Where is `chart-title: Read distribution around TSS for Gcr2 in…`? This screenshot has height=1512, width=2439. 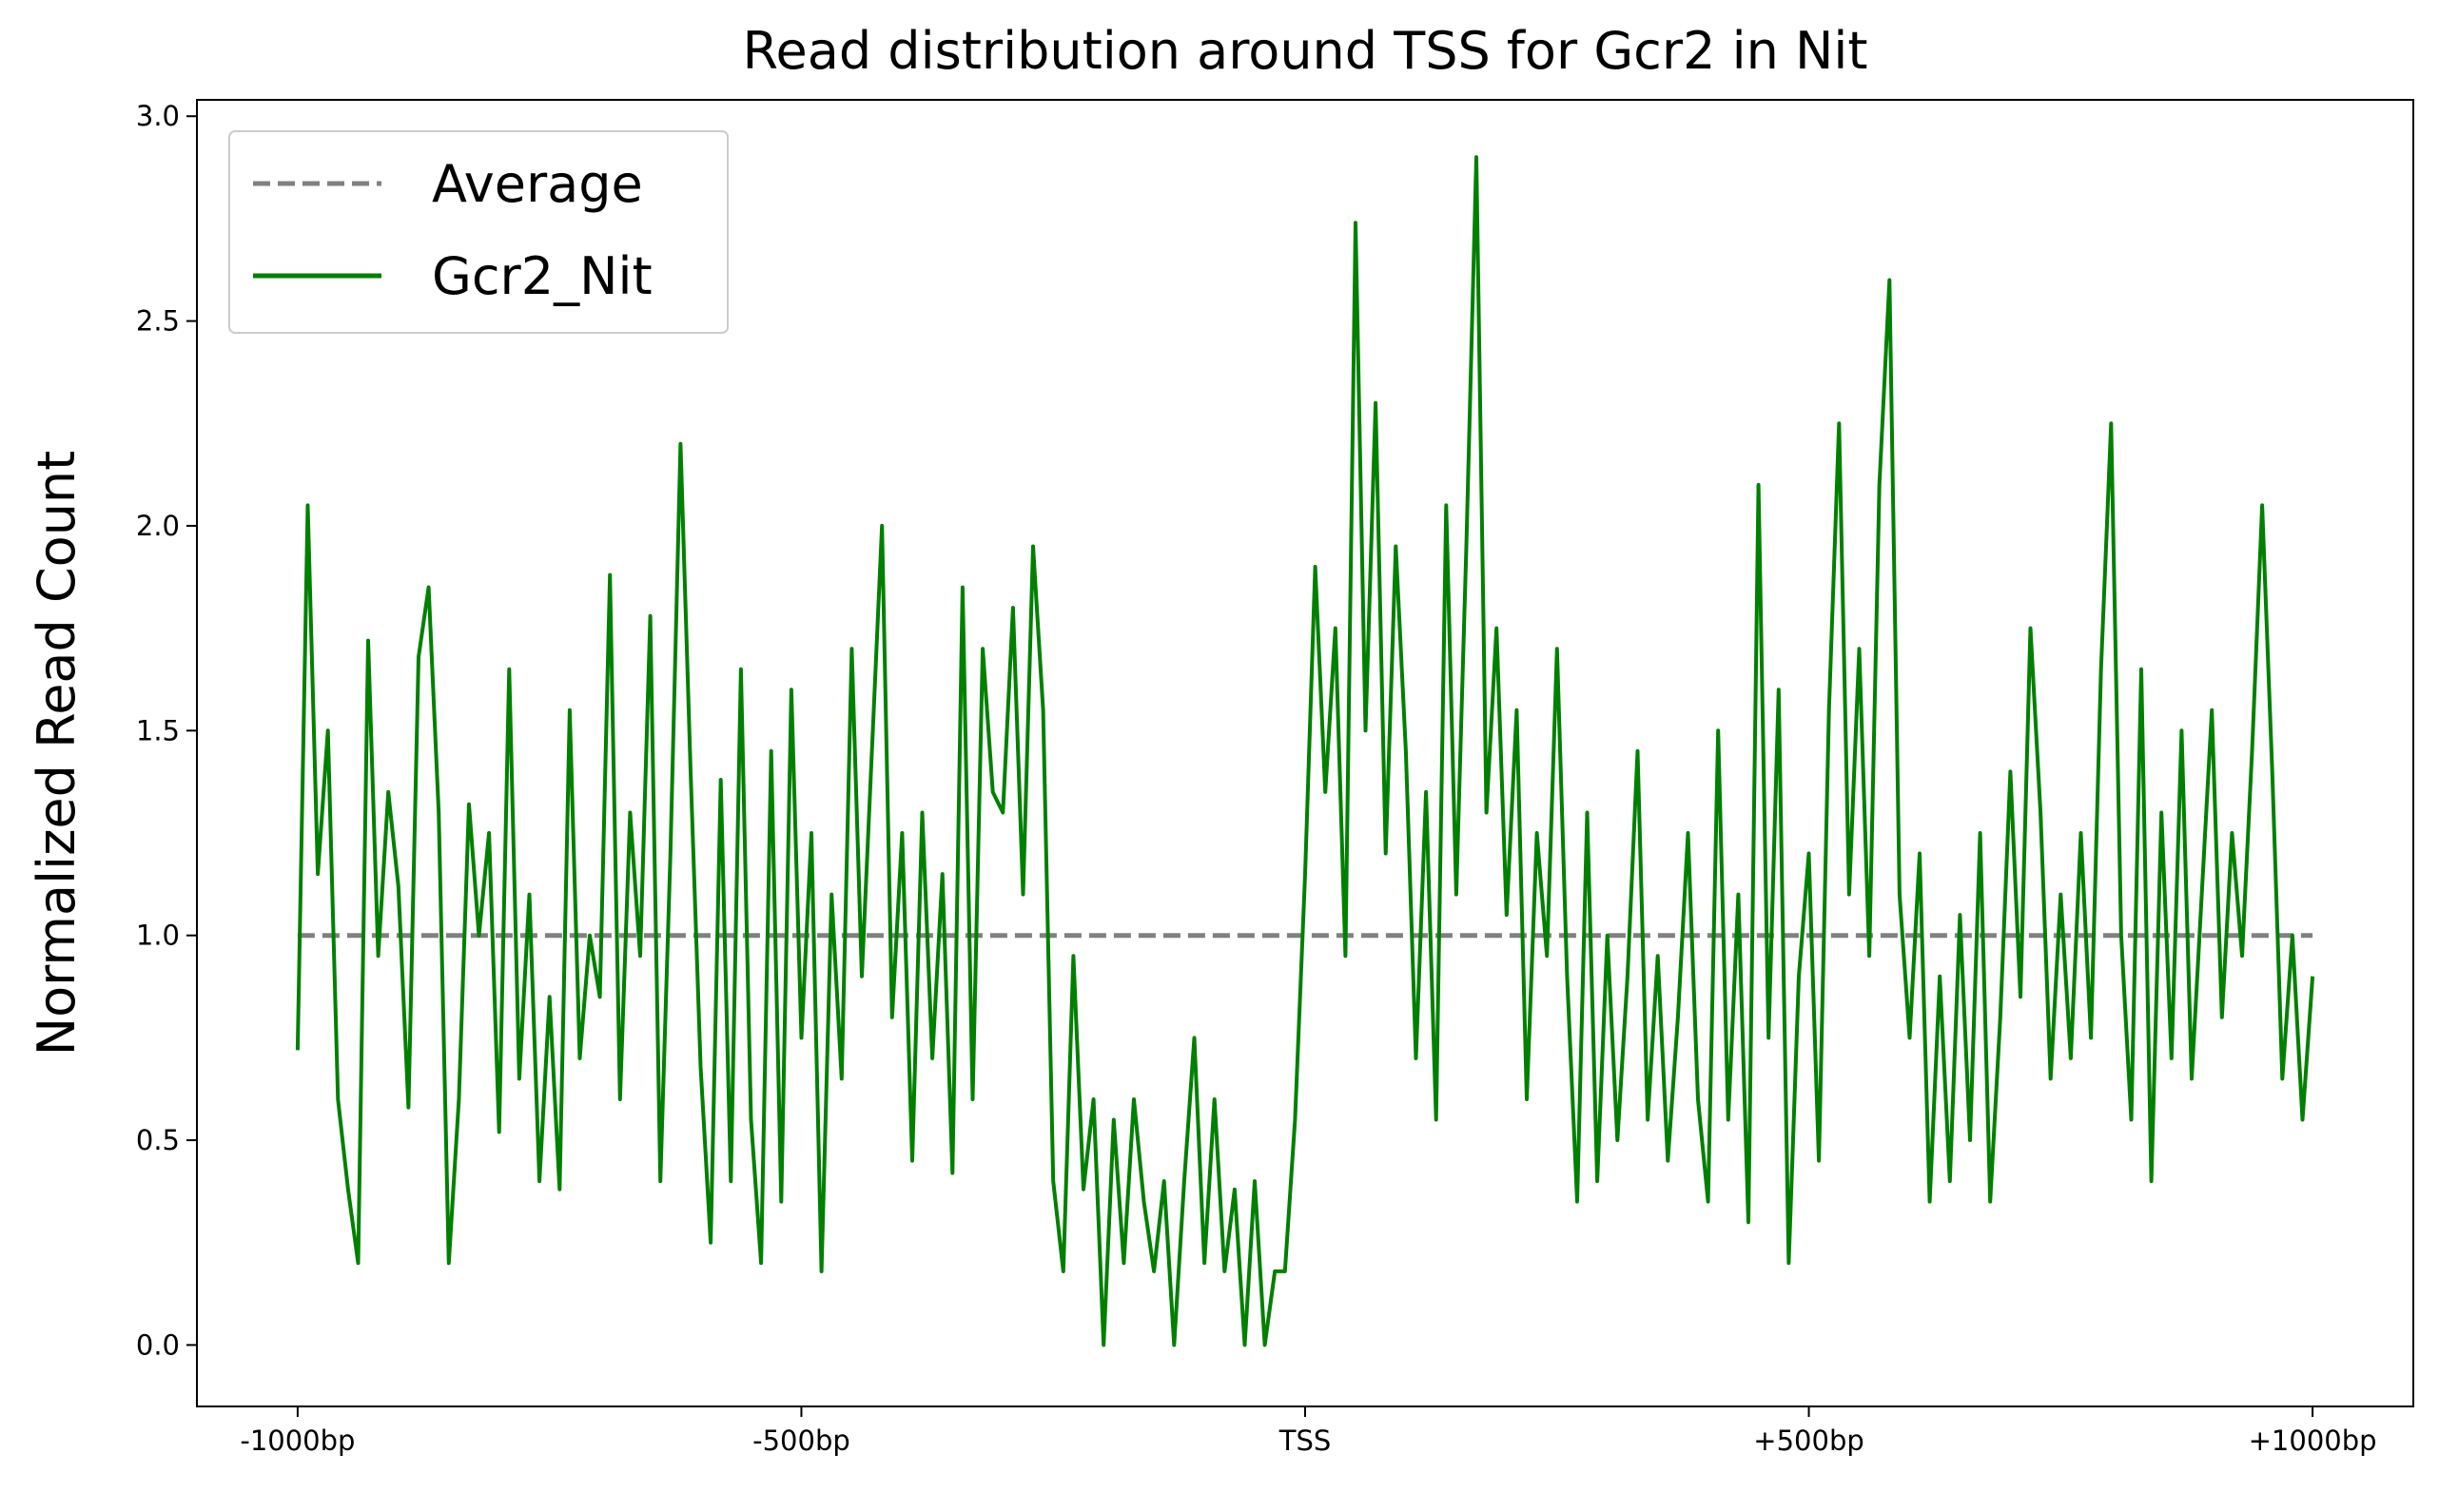 chart-title: Read distribution around TSS for Gcr2 in… is located at coordinates (1304, 51).